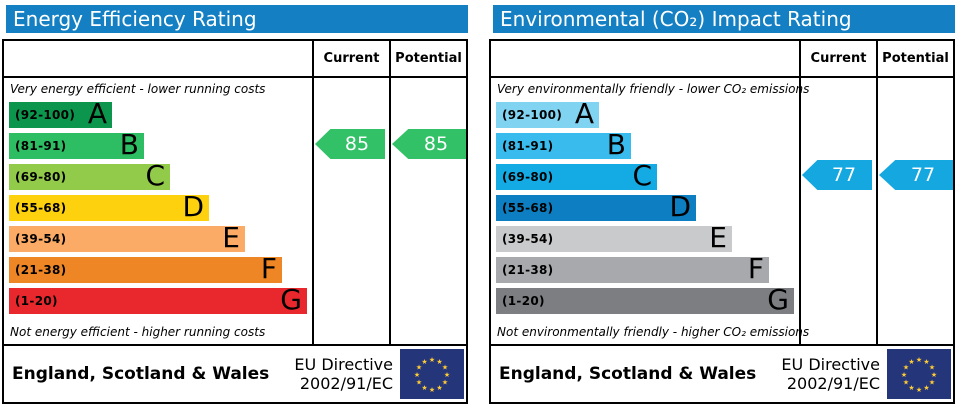  I want to click on potential-rating-value: 77, so click(923, 175).